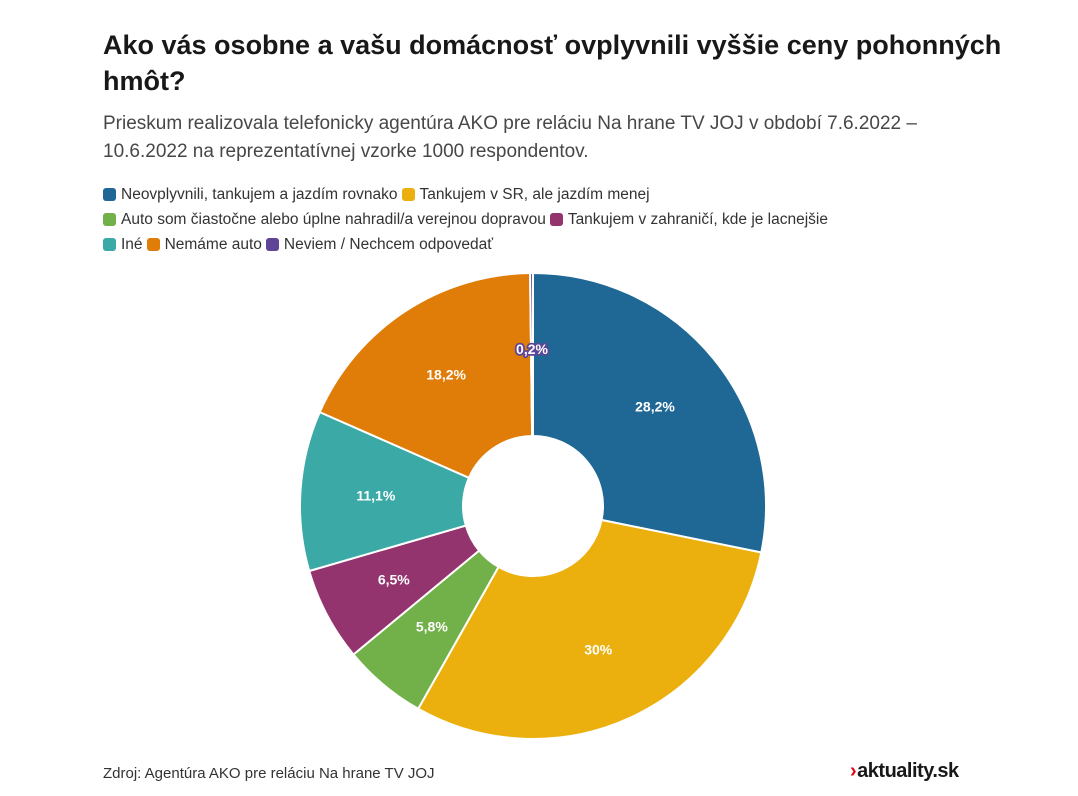 The height and width of the screenshot is (796, 1078). I want to click on slice-data-label: 30%, so click(598, 649).